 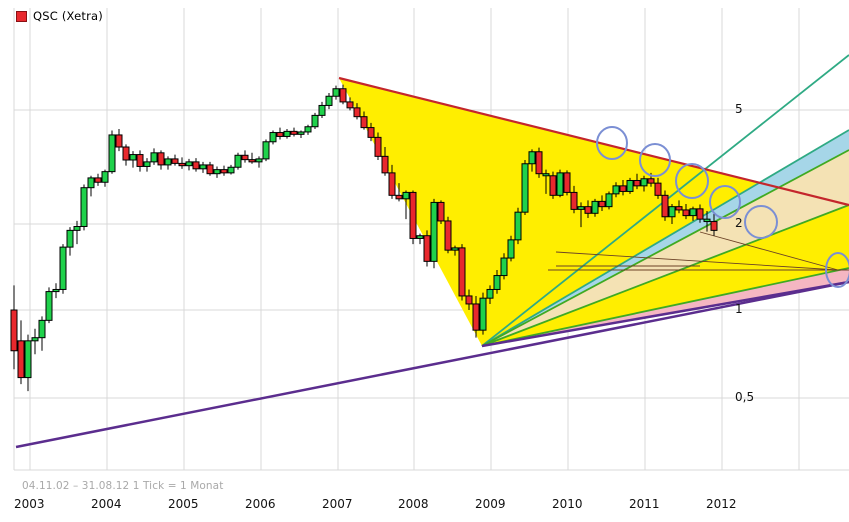 I want to click on legend-color-swatch, so click(x=21, y=16).